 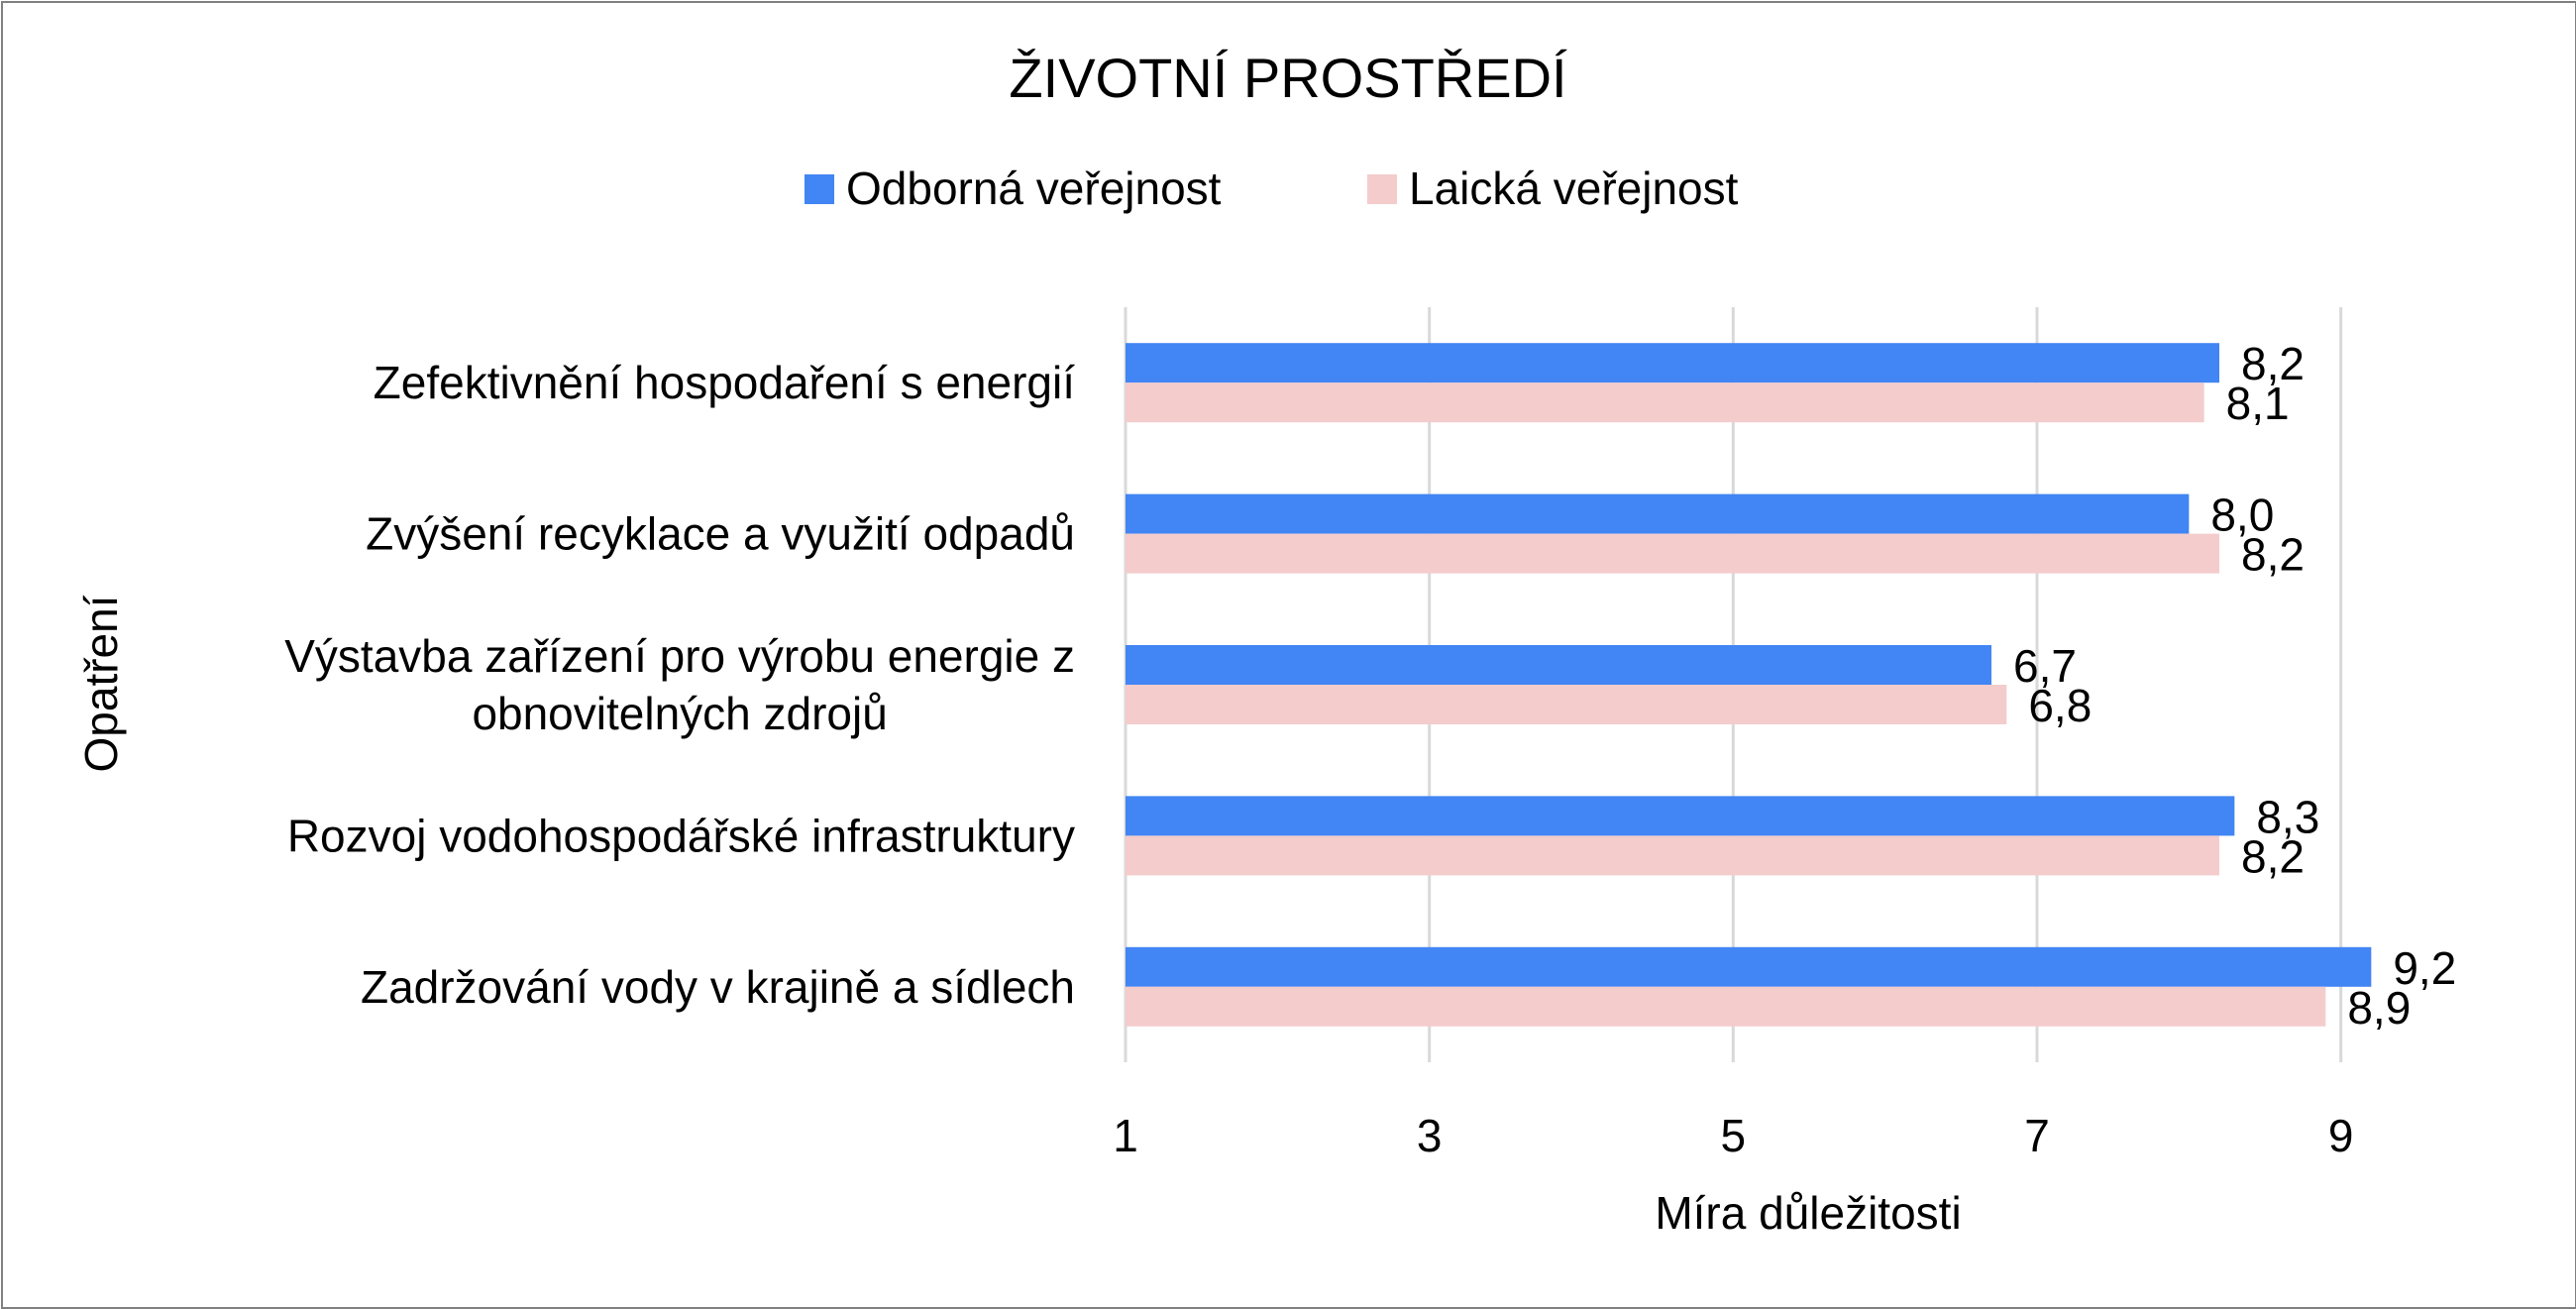 What do you see at coordinates (1574, 188) in the screenshot?
I see `legend-label: Laická veřejnost` at bounding box center [1574, 188].